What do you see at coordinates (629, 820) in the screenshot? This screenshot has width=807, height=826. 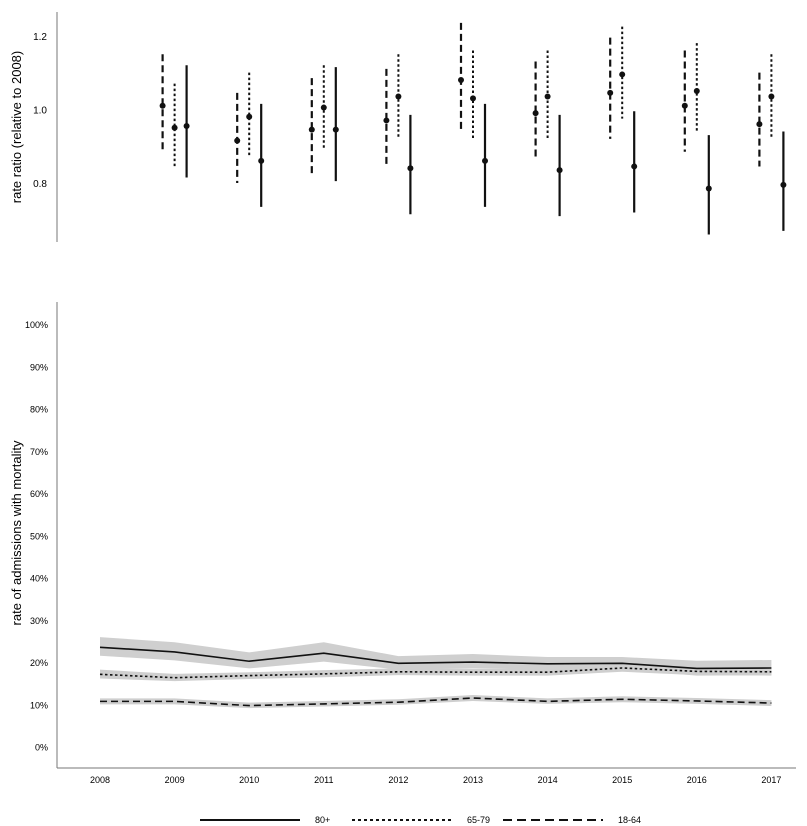 I see `legend-label: 18-64` at bounding box center [629, 820].